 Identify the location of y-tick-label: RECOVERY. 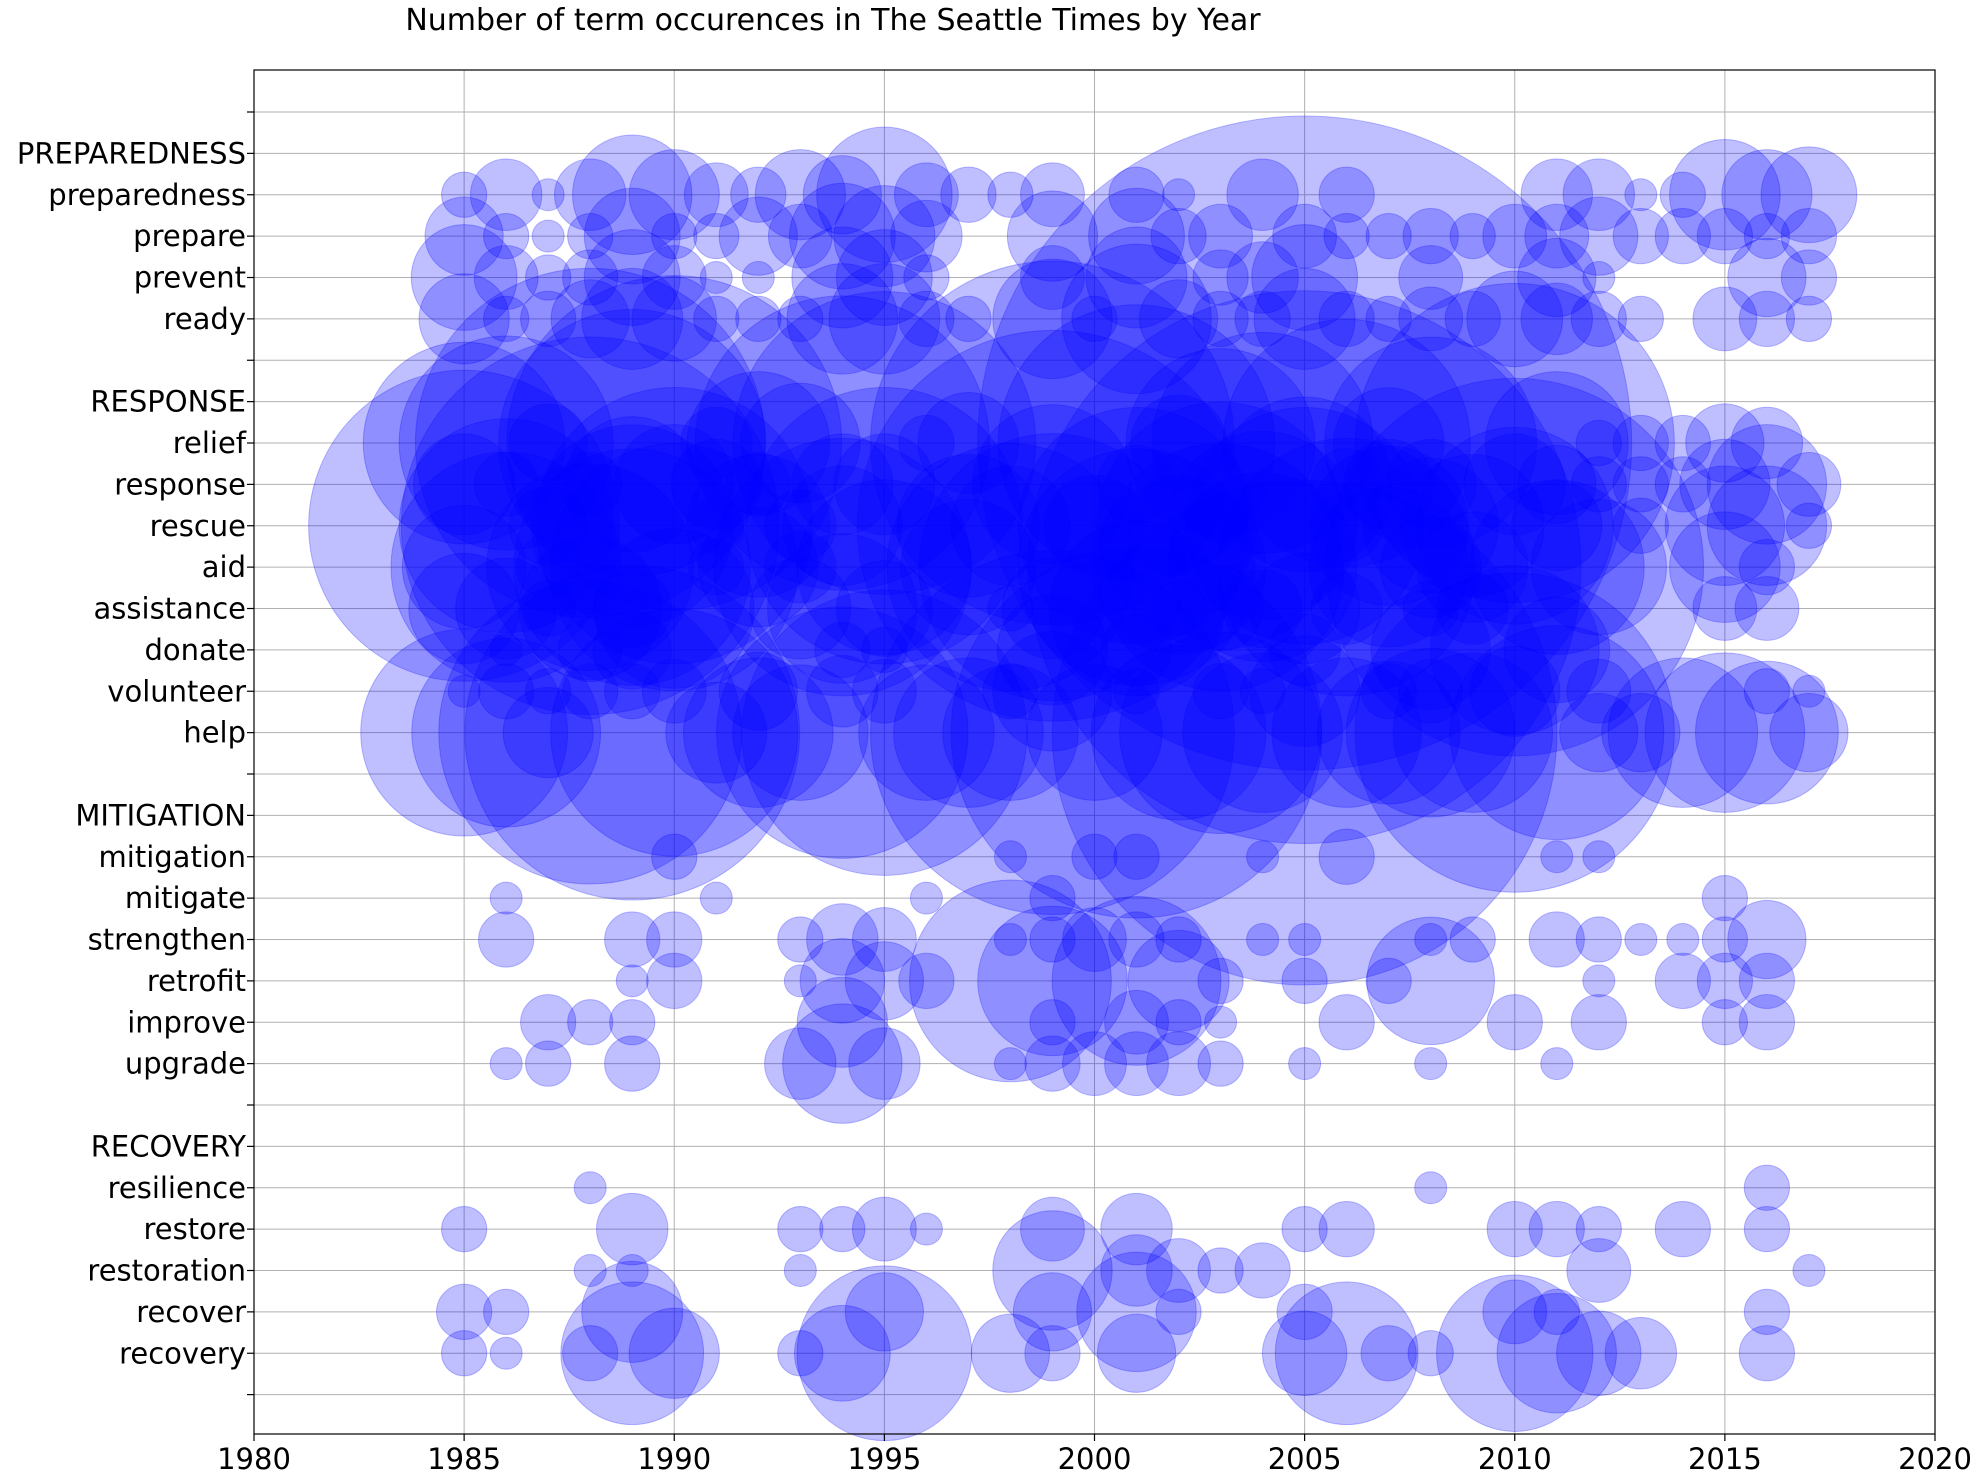
(168, 1146).